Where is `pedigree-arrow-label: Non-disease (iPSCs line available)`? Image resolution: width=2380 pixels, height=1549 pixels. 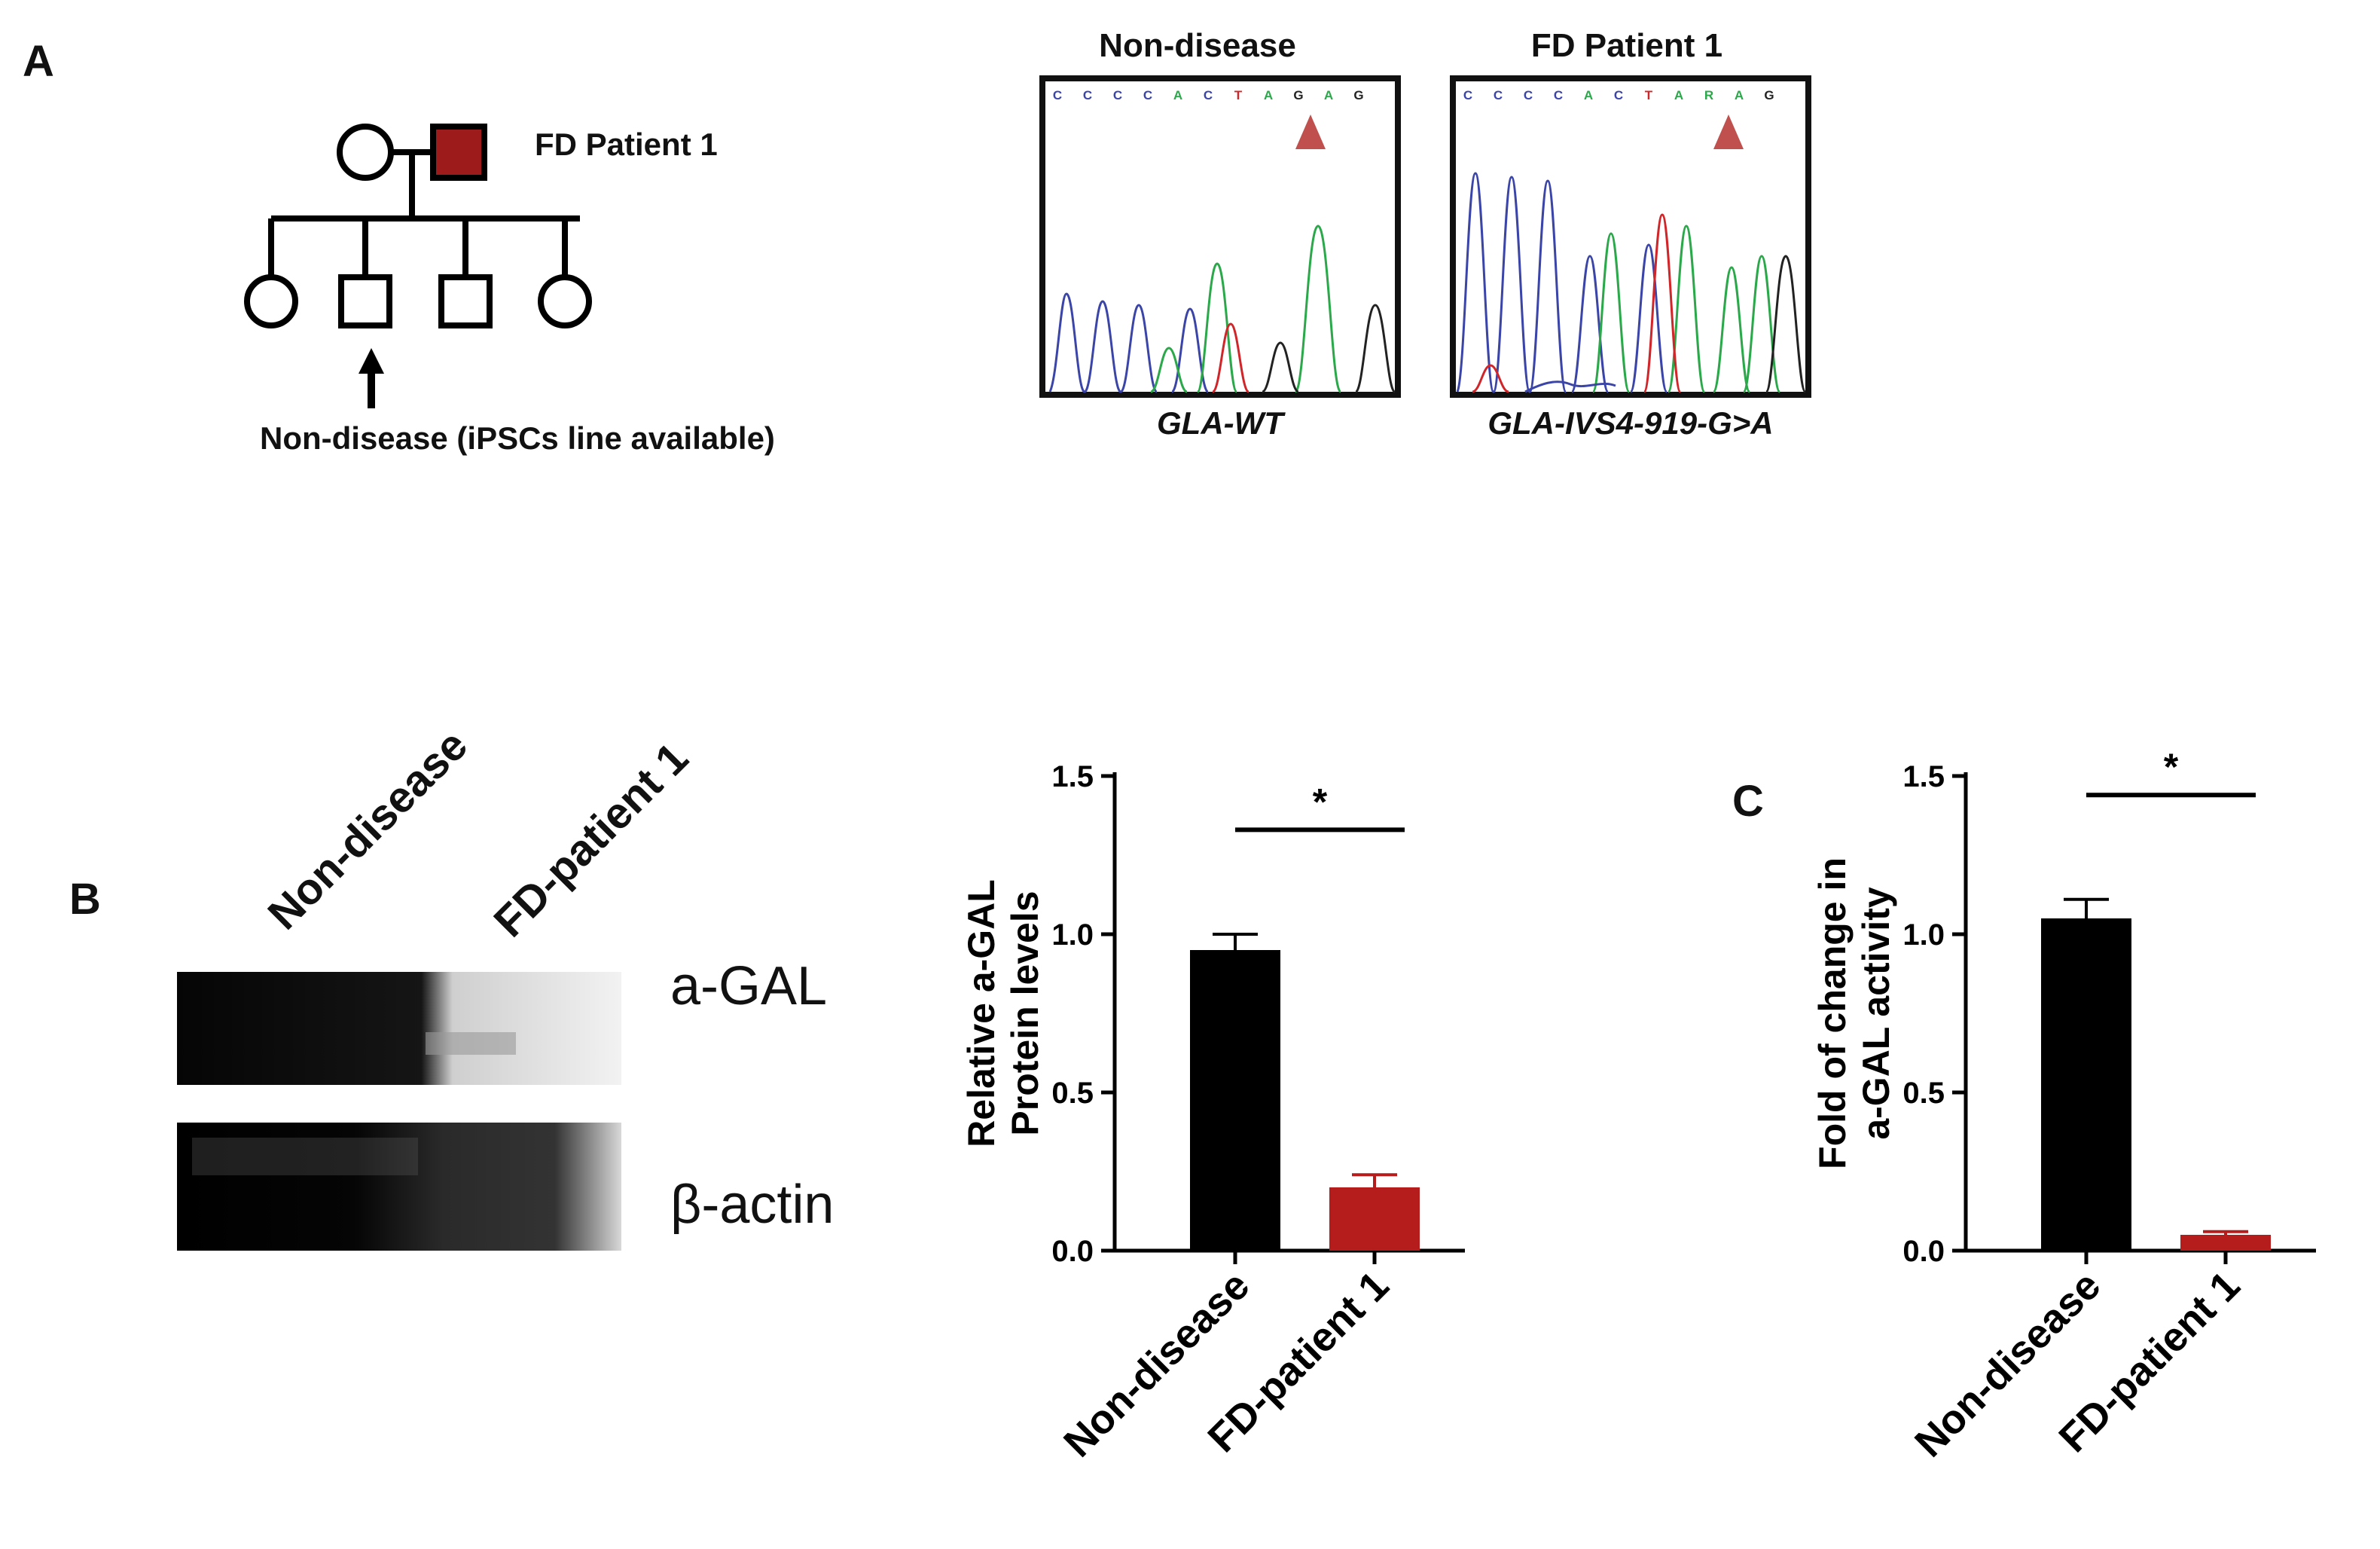 pedigree-arrow-label: Non-disease (iPSCs line available) is located at coordinates (517, 438).